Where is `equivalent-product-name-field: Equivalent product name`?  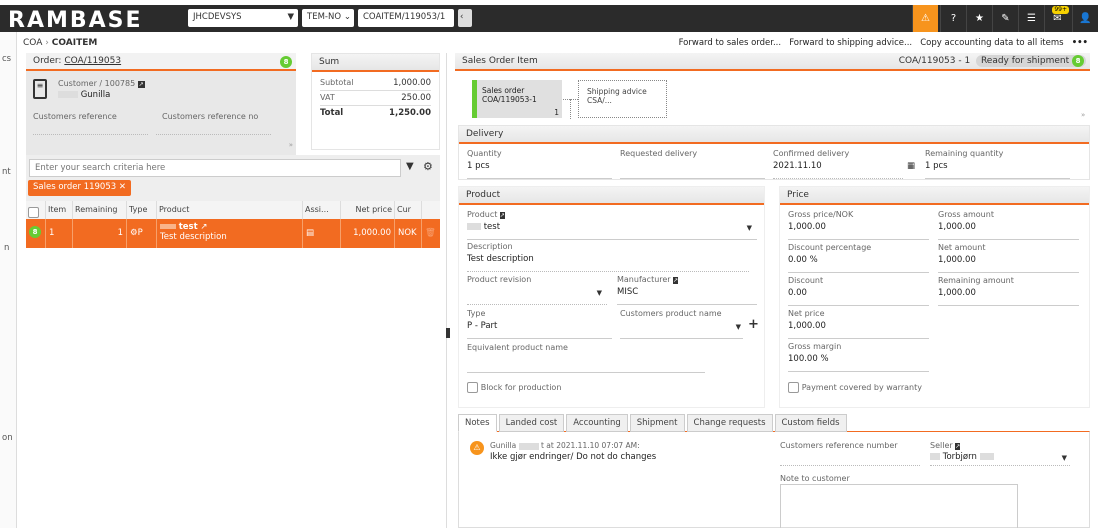
equivalent-product-name-field: Equivalent product name is located at coordinates (586, 358).